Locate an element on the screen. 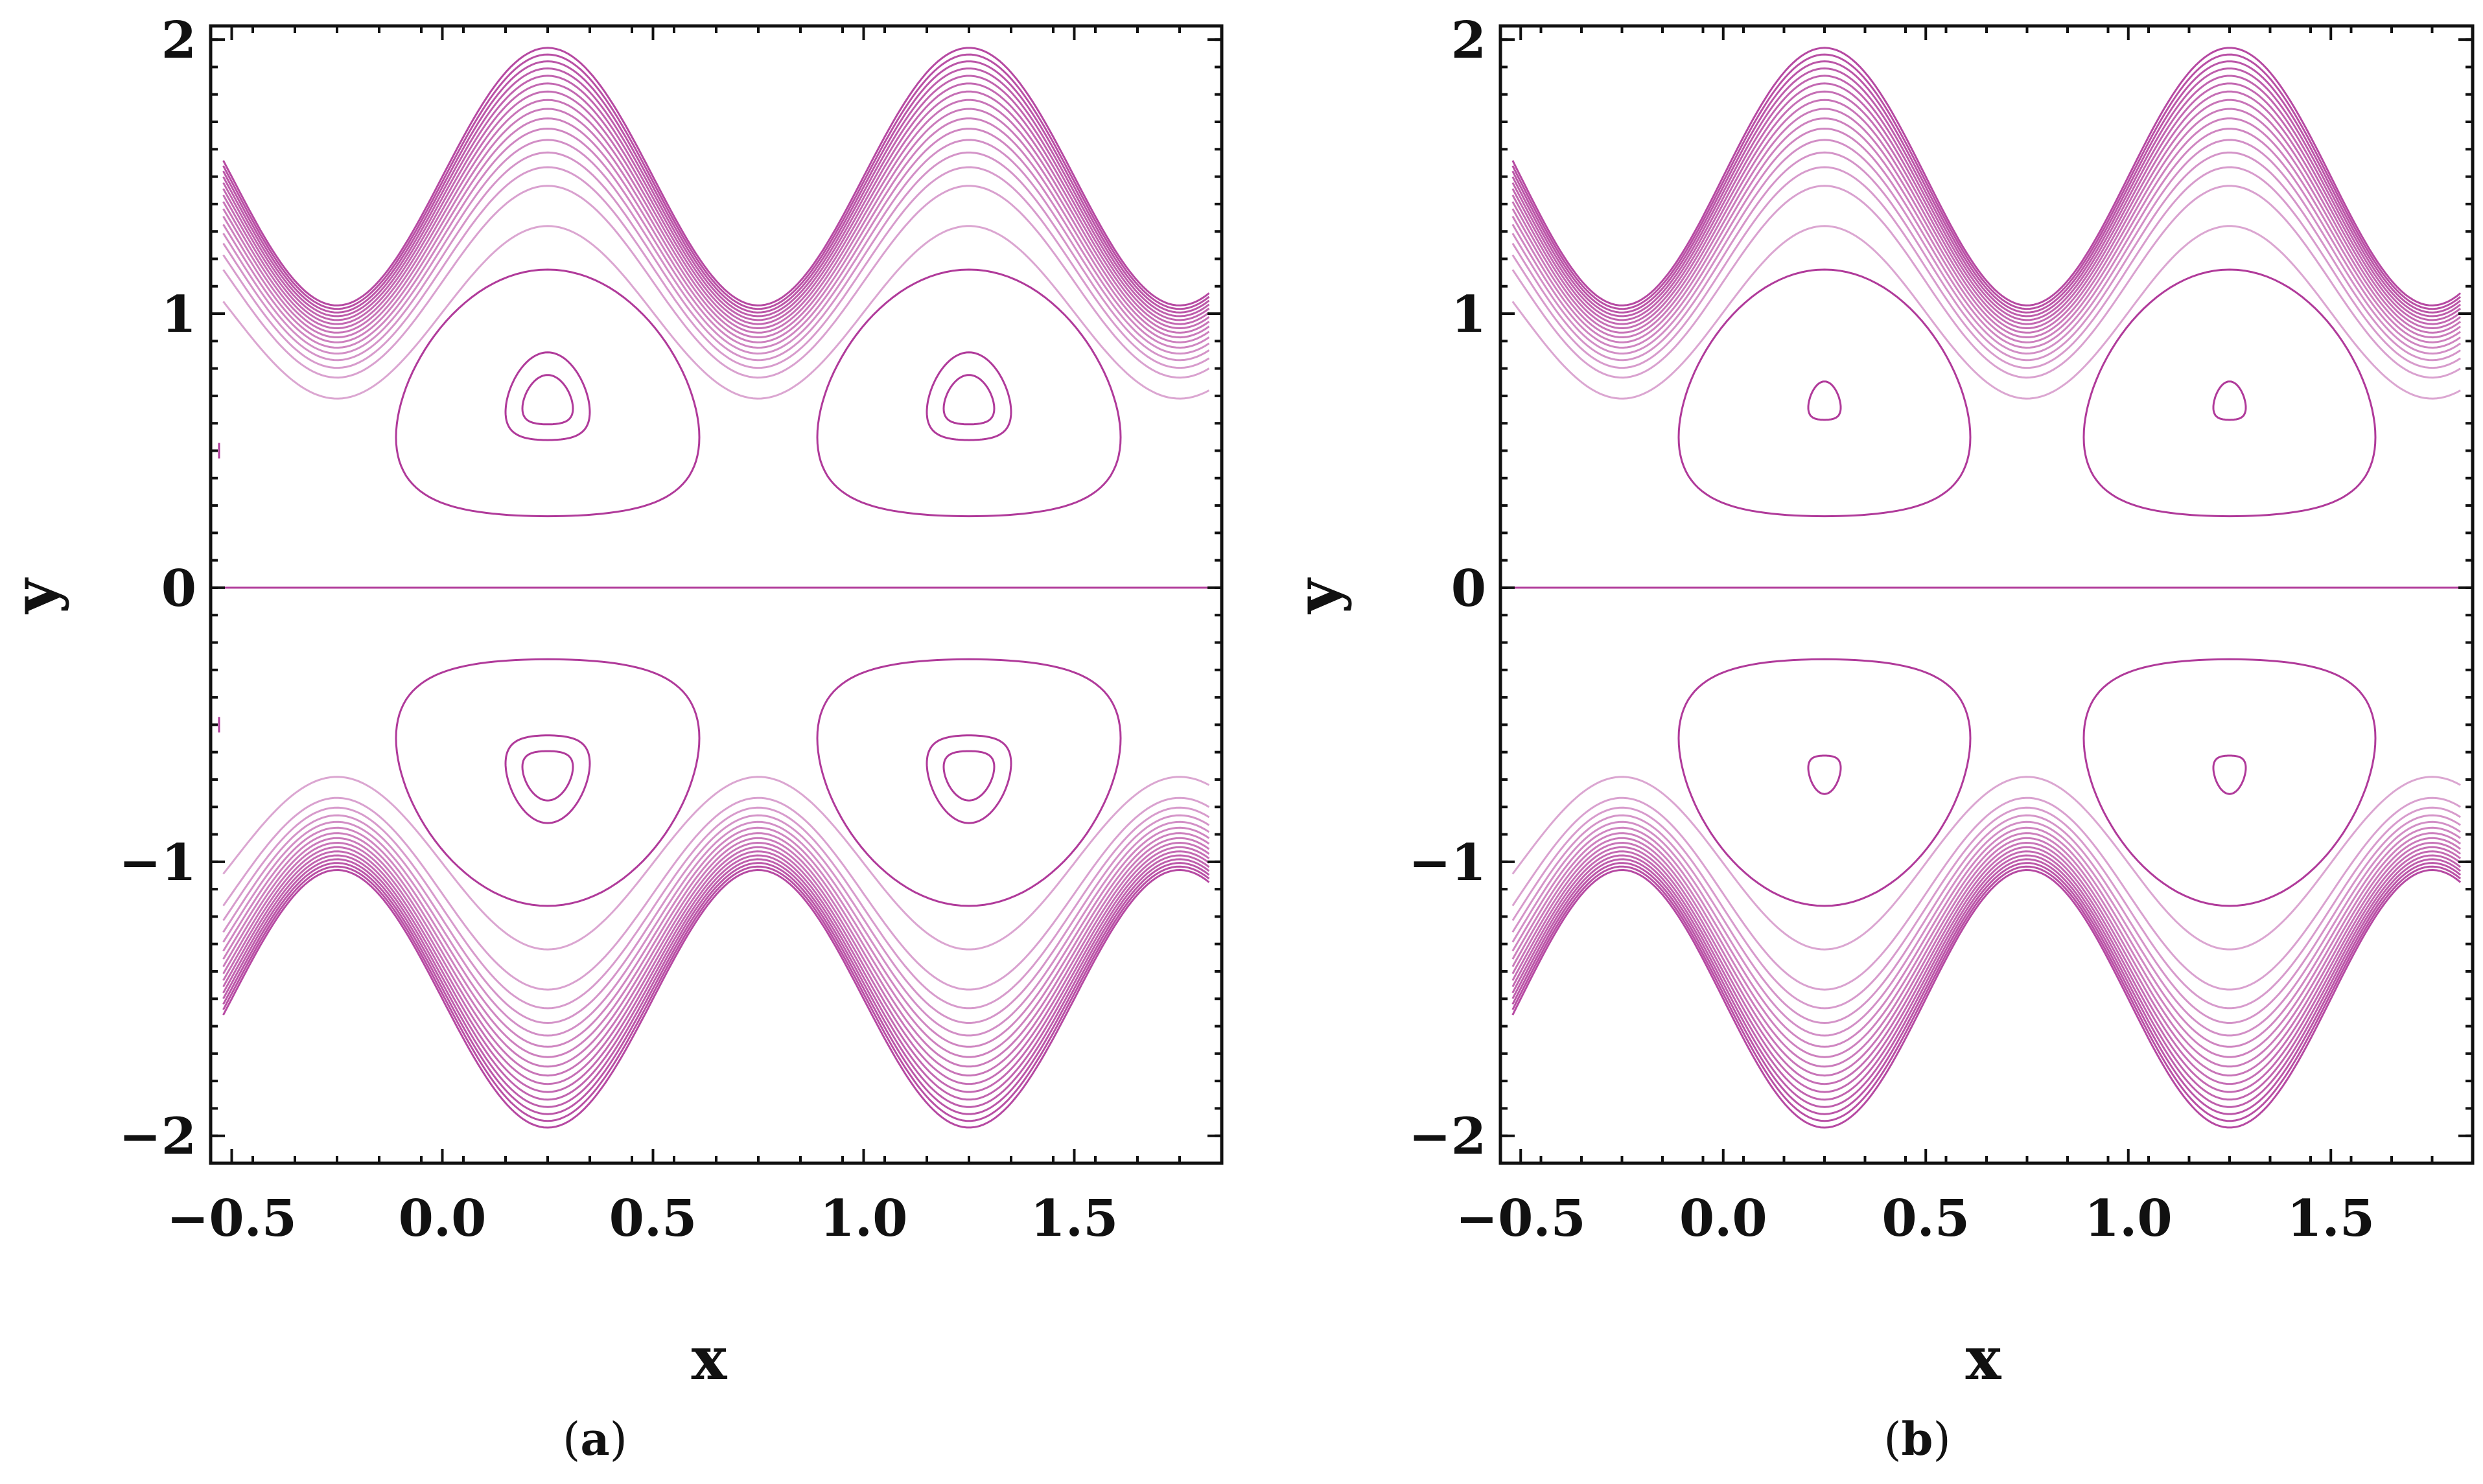 The width and height of the screenshot is (2483, 1484). panel-b-x-tick-label-0: −0.5 is located at coordinates (1521, 1218).